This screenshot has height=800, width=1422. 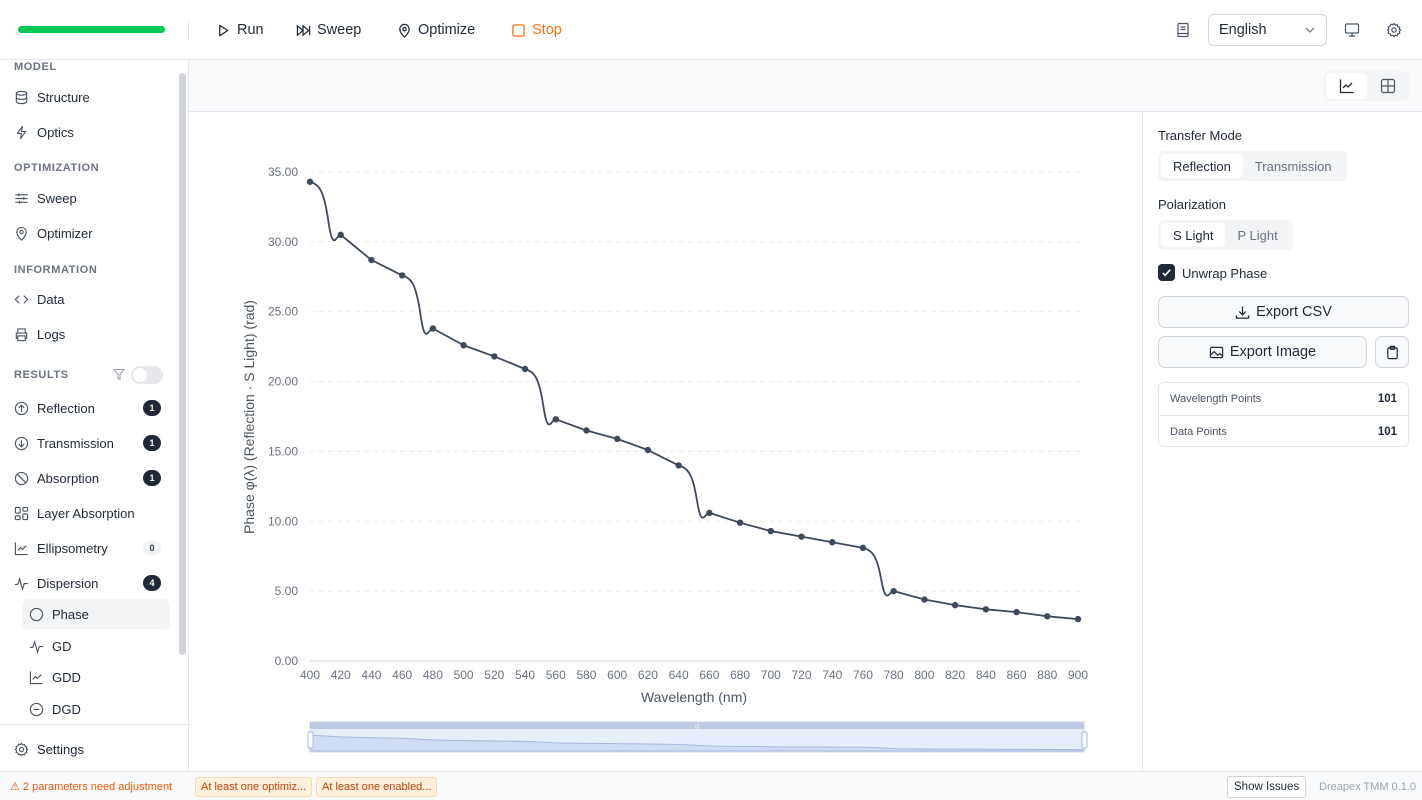 I want to click on sidebar-scrollbar, so click(x=182, y=364).